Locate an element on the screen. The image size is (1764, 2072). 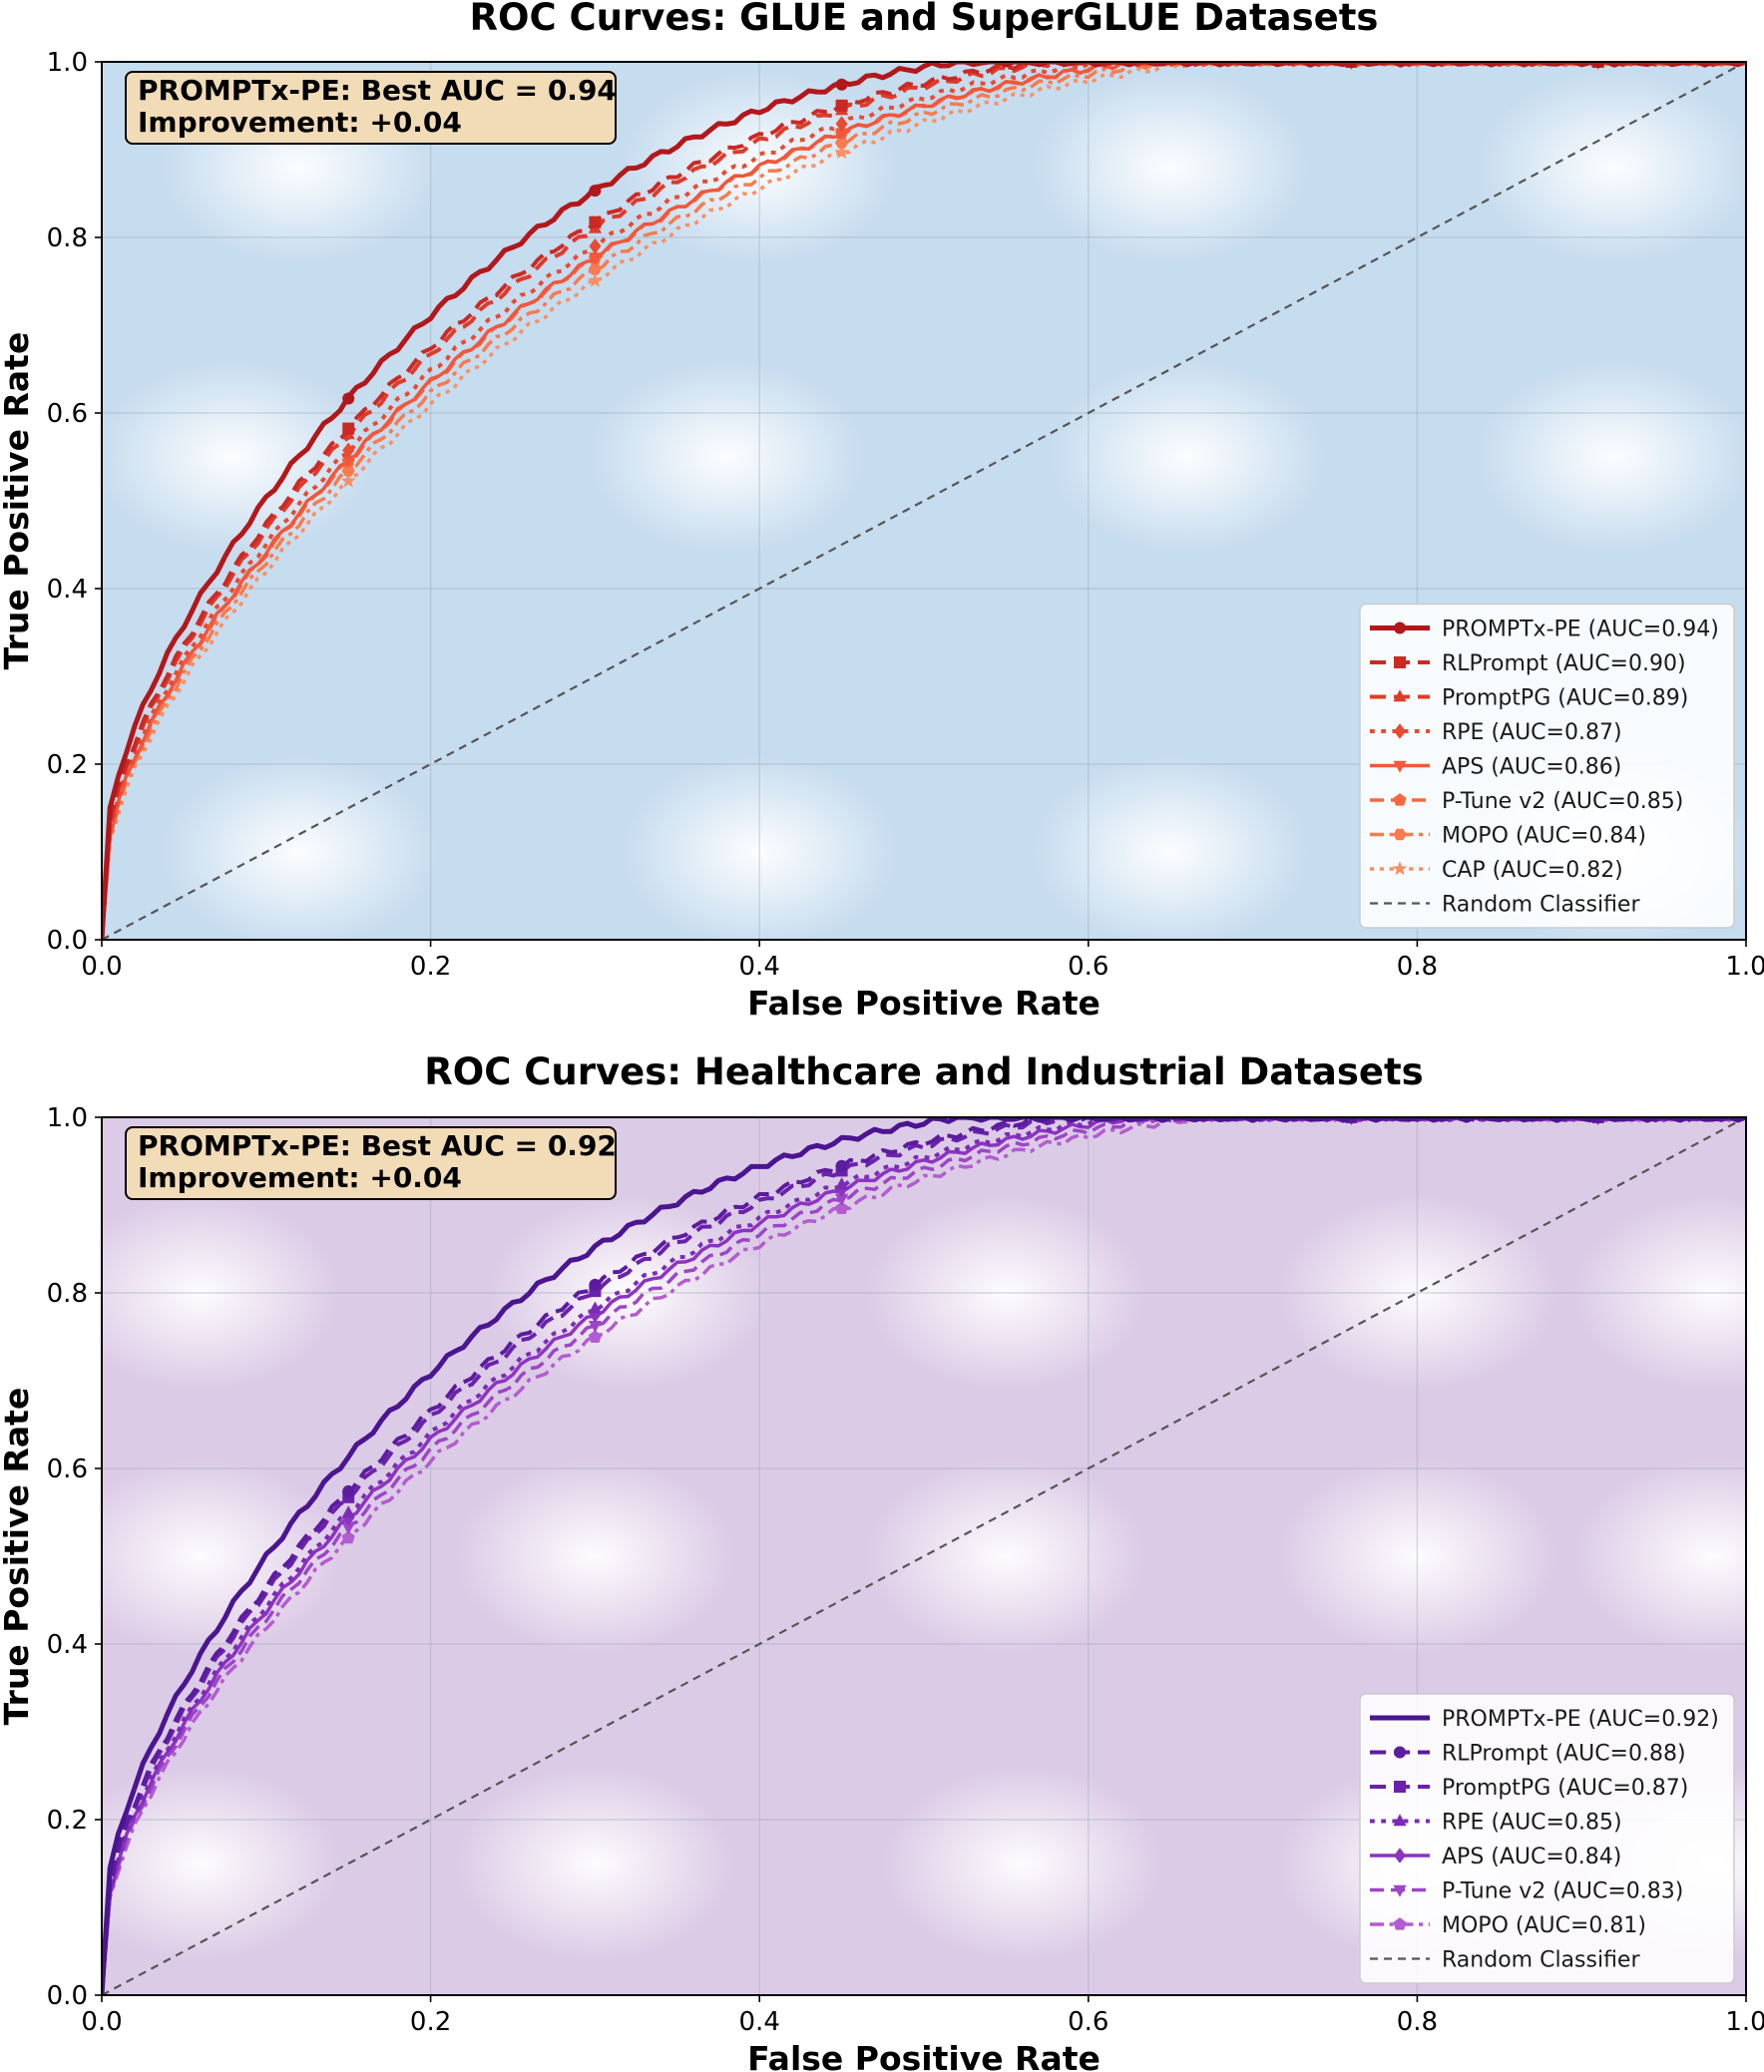
legend-label: APS (AUC=0.86) is located at coordinates (1531, 767).